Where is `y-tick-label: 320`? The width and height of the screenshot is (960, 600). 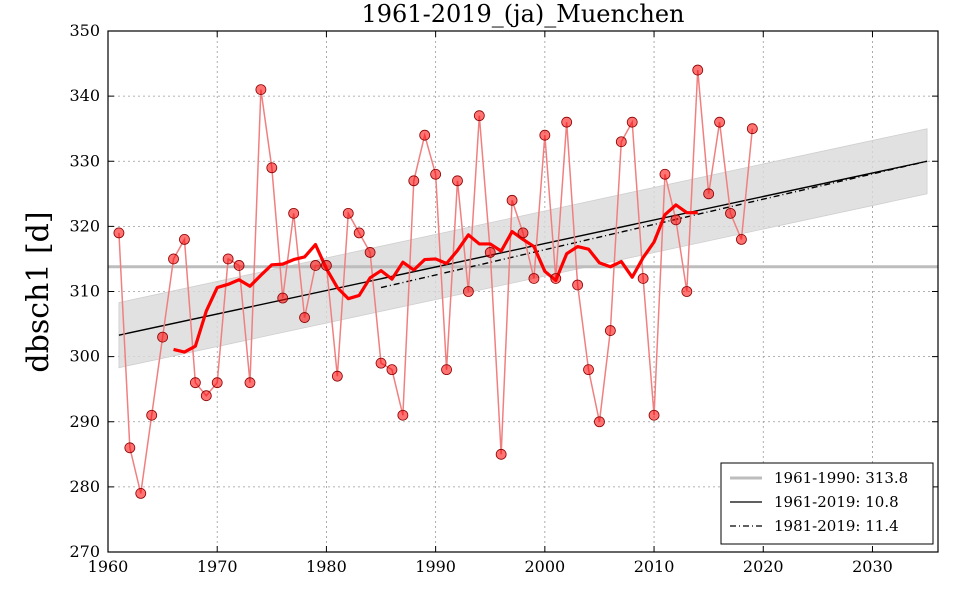 y-tick-label: 320 is located at coordinates (84, 225).